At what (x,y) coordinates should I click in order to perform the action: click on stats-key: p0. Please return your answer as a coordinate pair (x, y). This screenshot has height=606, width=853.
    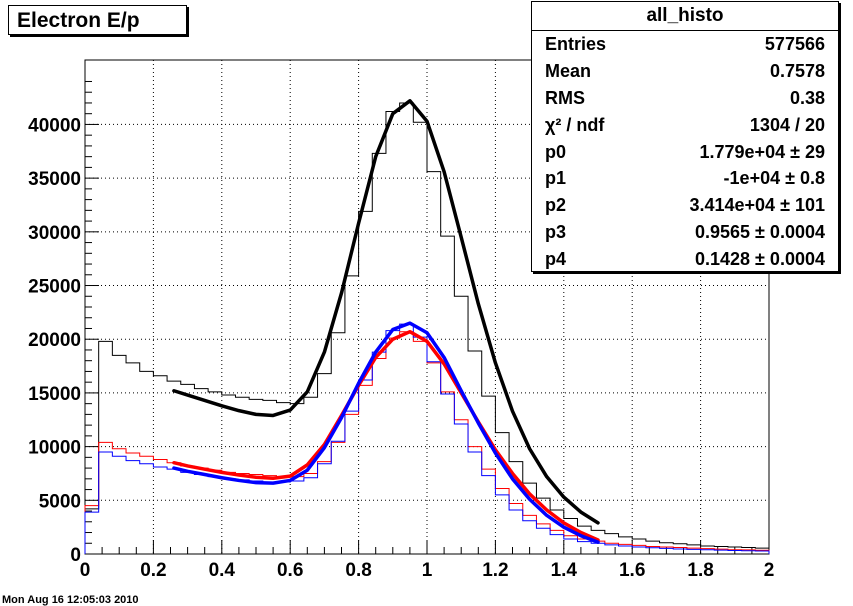
    Looking at the image, I should click on (556, 151).